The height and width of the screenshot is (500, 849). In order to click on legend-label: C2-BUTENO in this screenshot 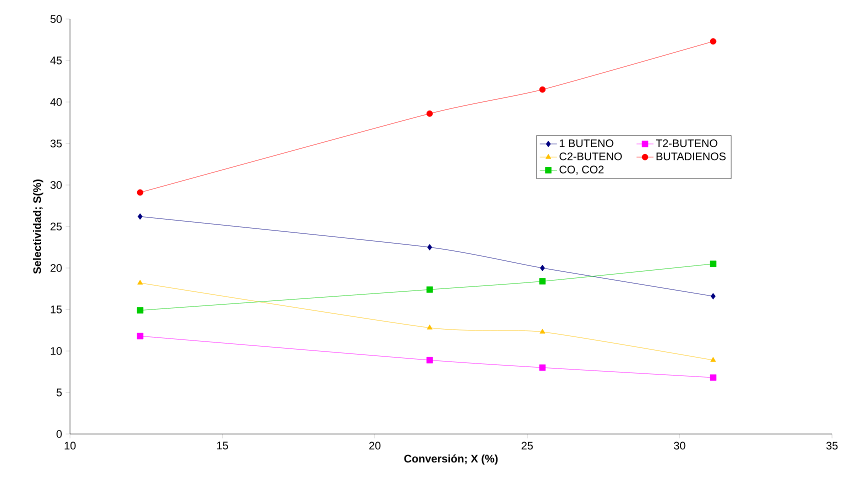, I will do `click(591, 156)`.